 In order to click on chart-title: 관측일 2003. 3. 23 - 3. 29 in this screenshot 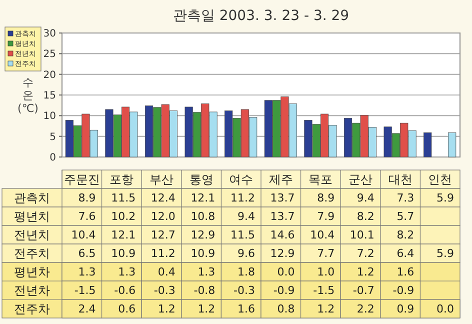, I will do `click(261, 16)`.